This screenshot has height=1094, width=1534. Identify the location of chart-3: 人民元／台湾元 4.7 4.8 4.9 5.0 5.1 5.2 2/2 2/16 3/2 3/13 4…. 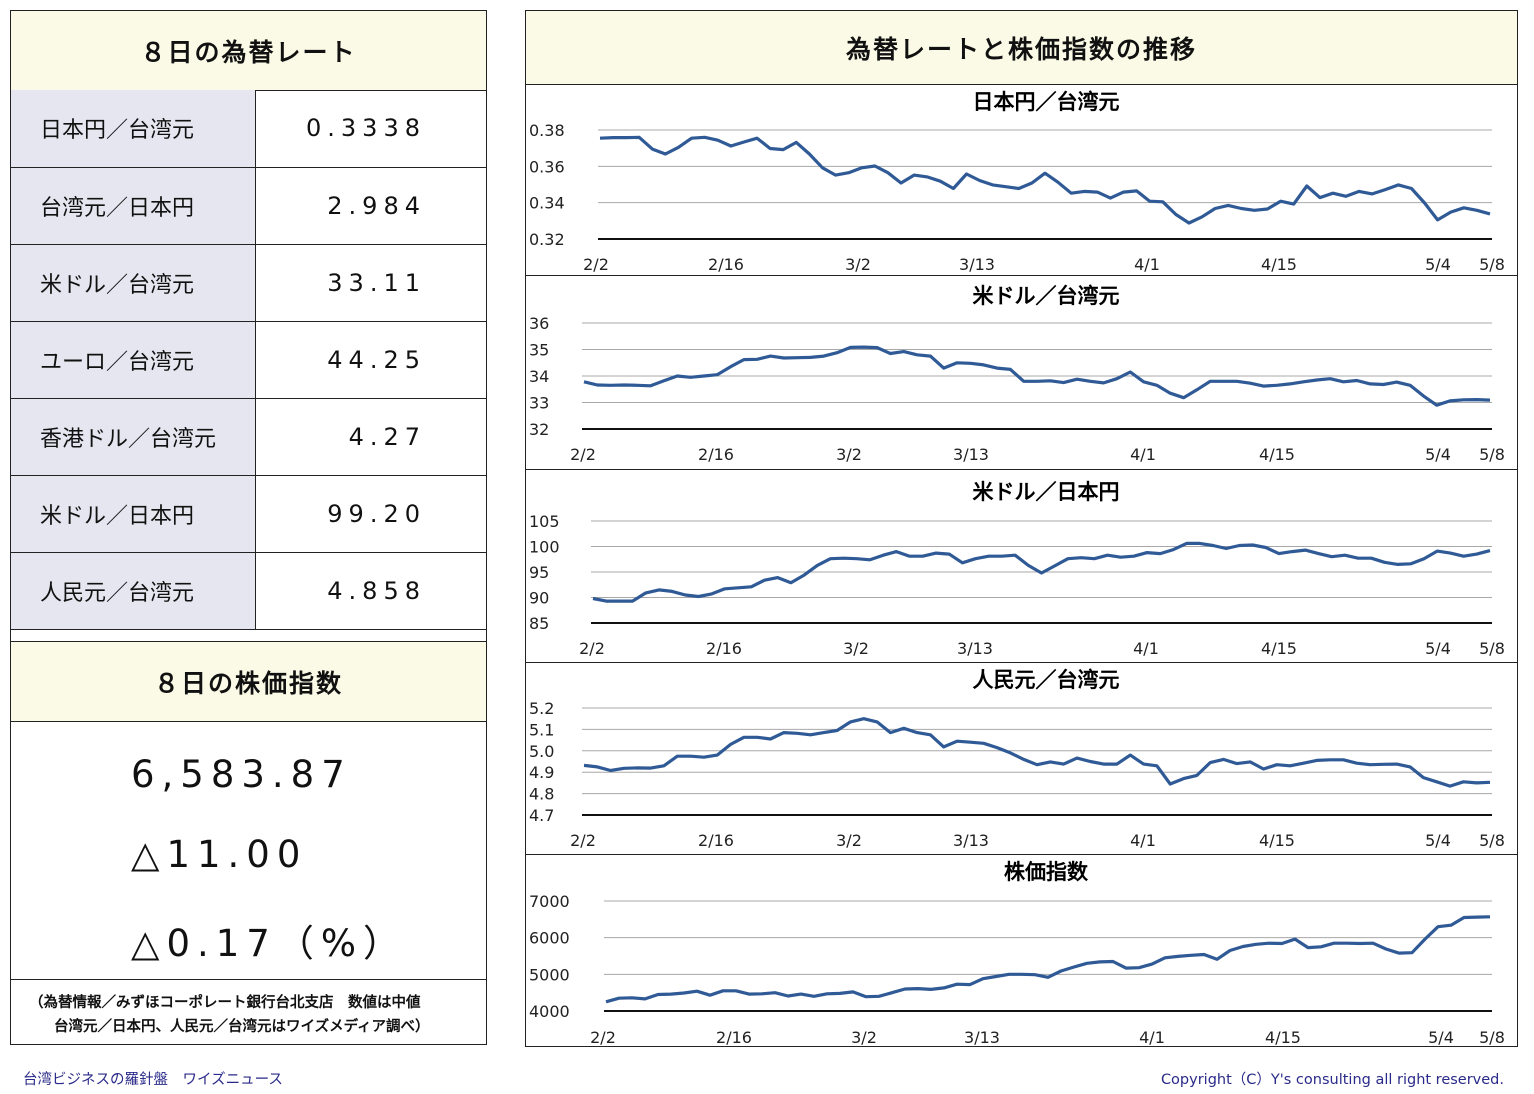
(1021, 756).